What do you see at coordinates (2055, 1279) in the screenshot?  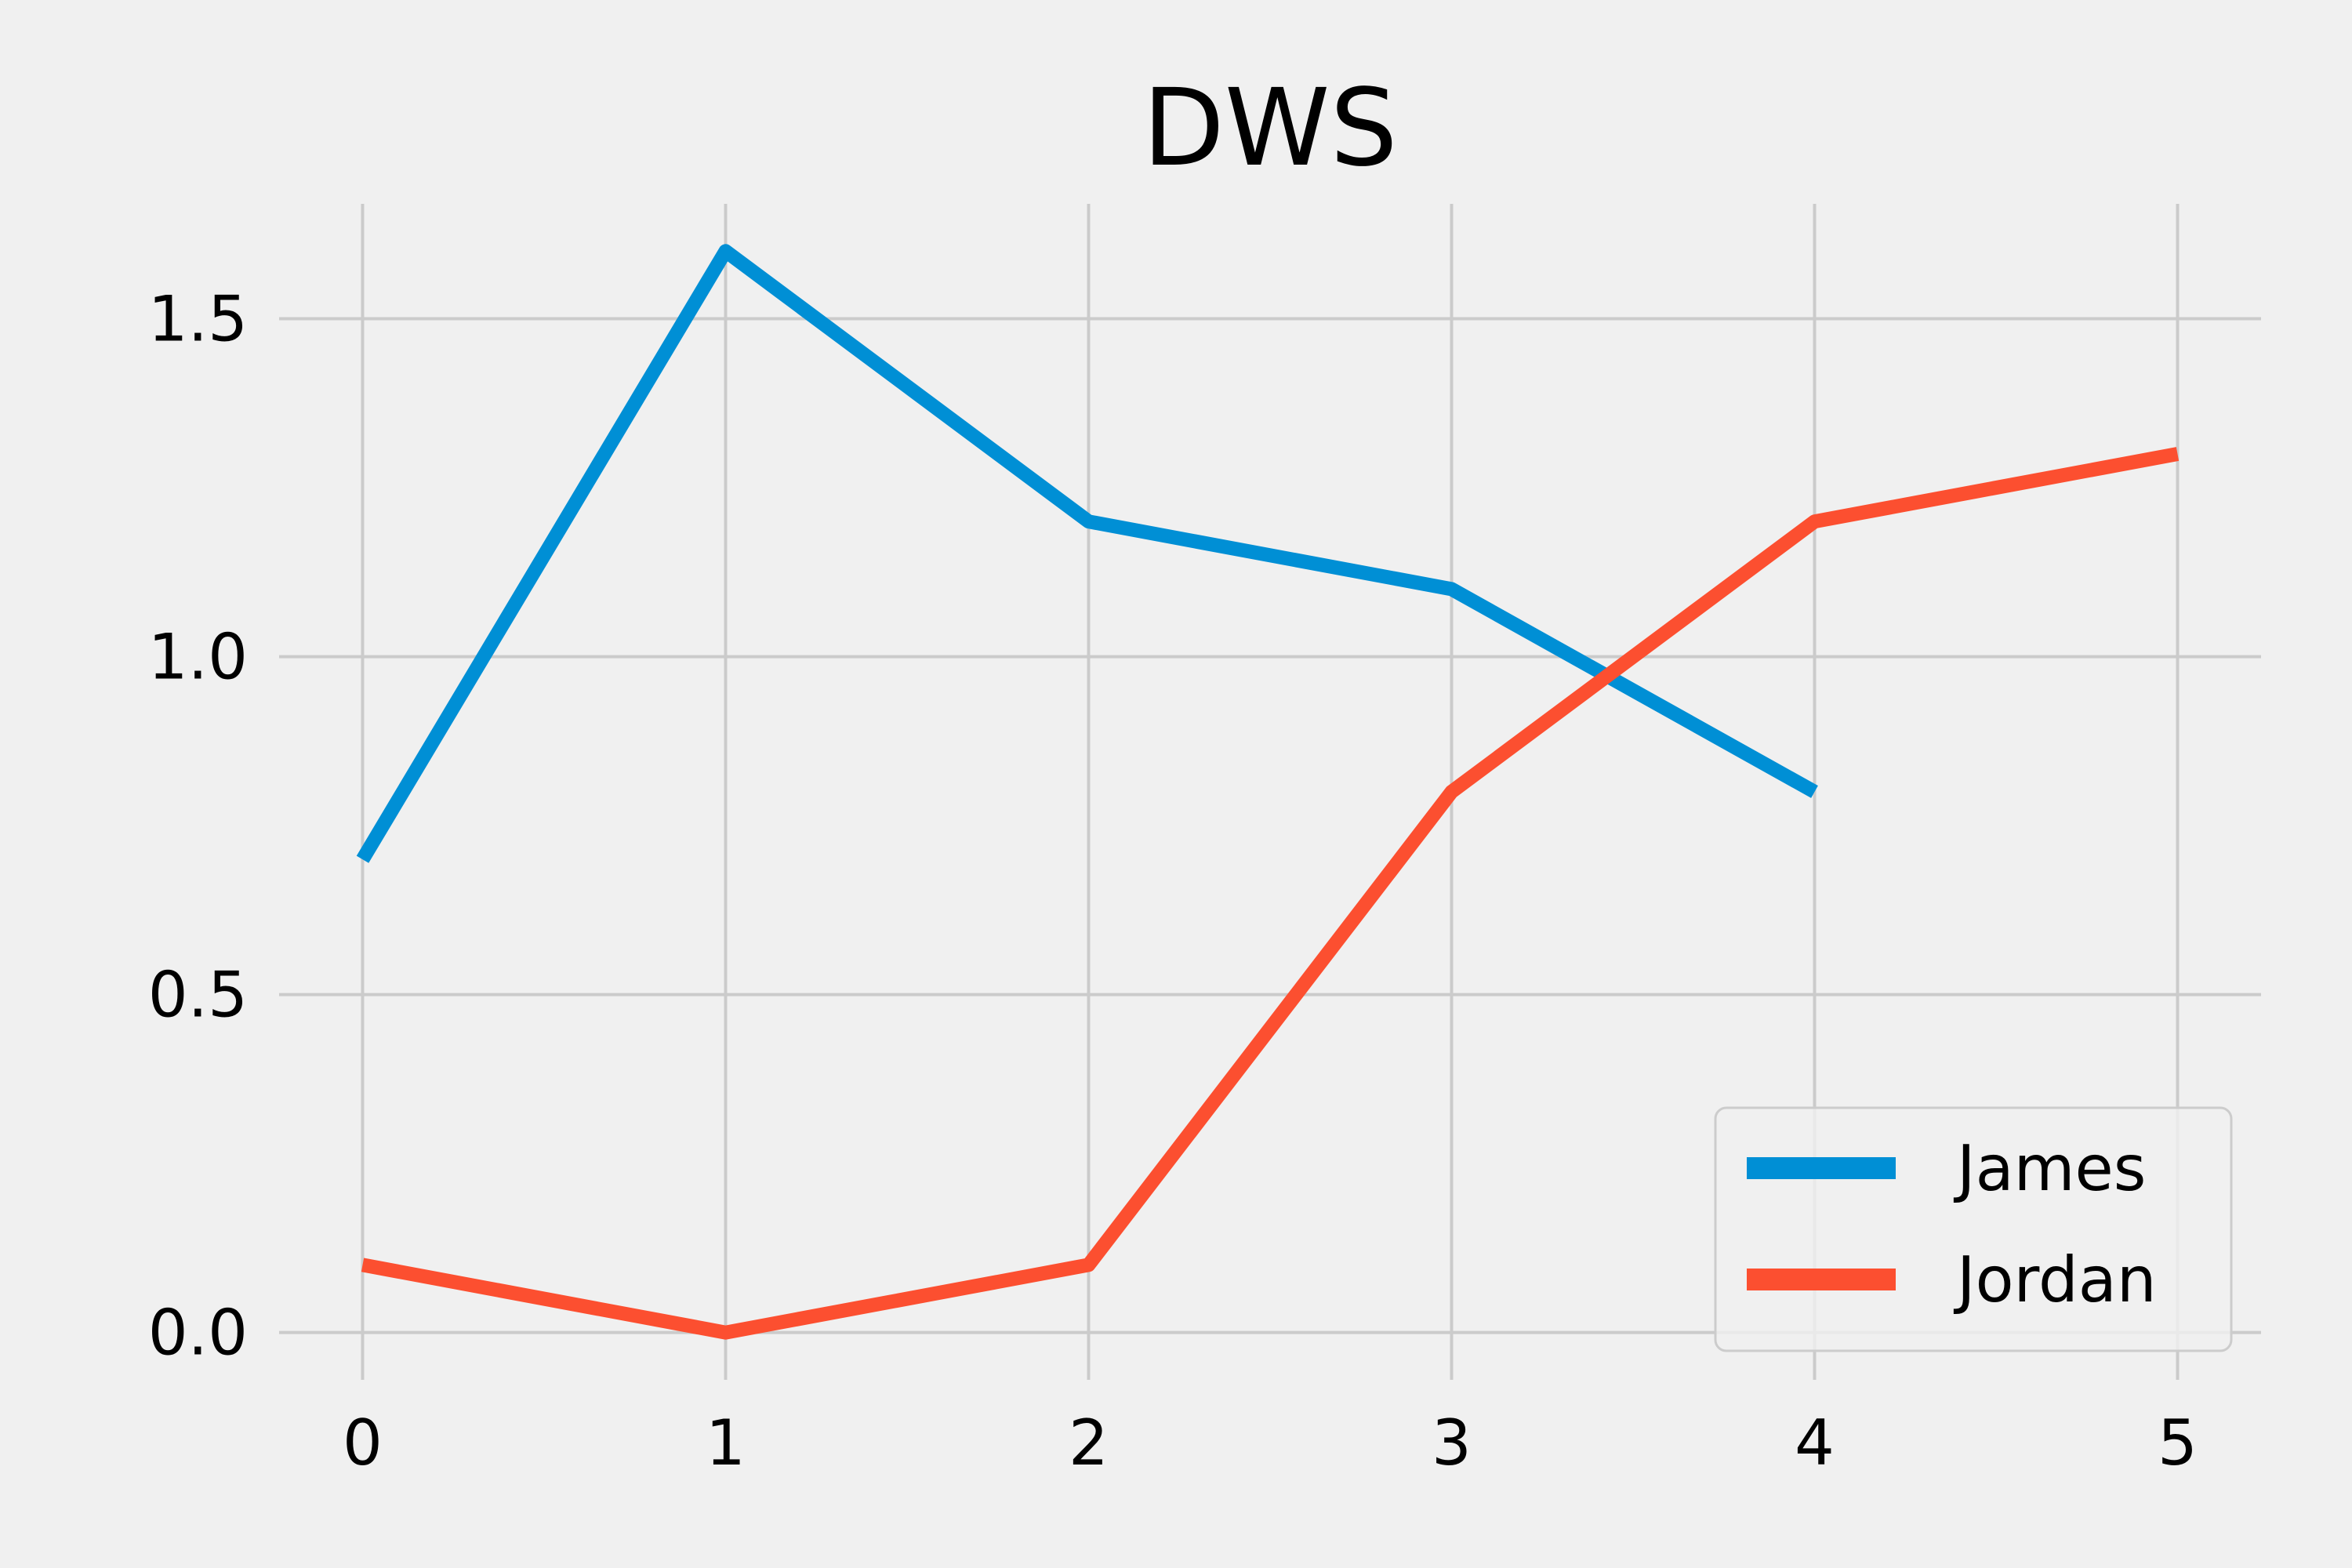 I see `legend-label-jordan: Jordan` at bounding box center [2055, 1279].